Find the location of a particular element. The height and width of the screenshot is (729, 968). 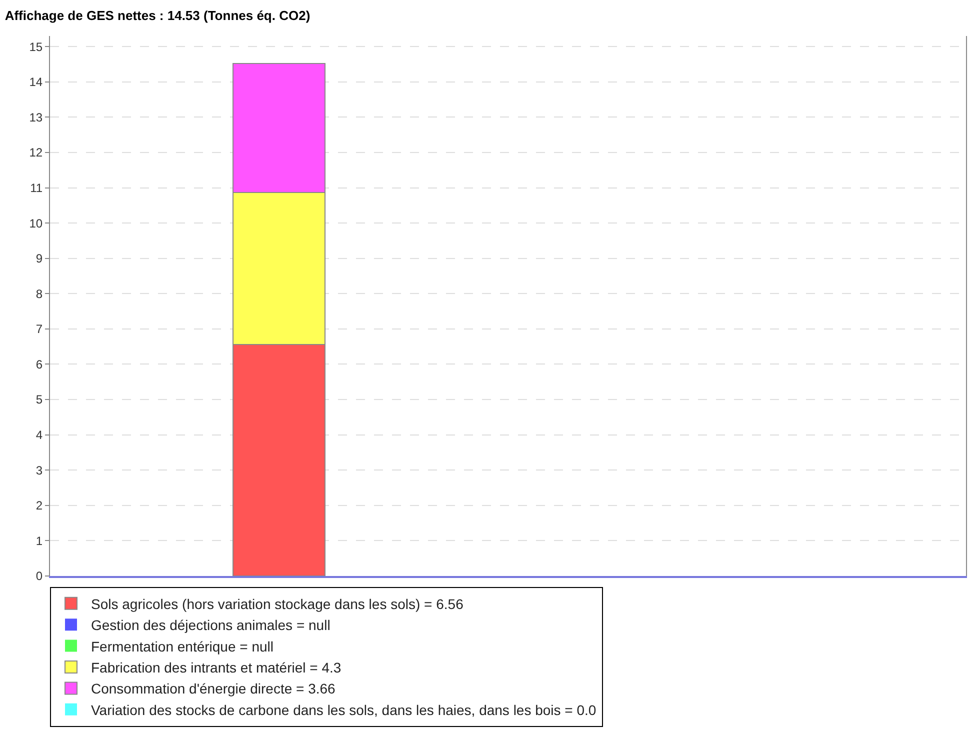

y-tick-label: 7 is located at coordinates (39, 329).